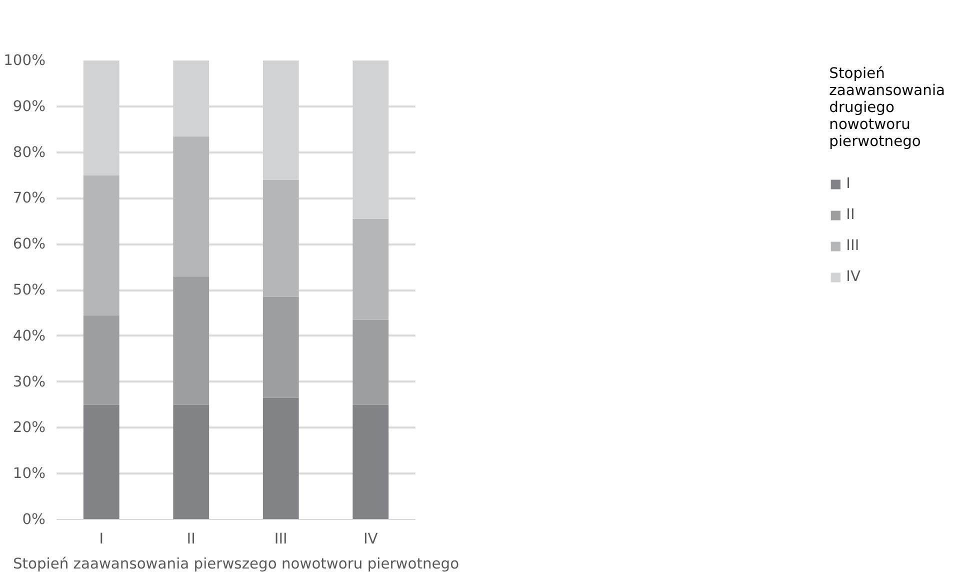 Image resolution: width=956 pixels, height=583 pixels. What do you see at coordinates (851, 214) in the screenshot?
I see `legend-label: II` at bounding box center [851, 214].